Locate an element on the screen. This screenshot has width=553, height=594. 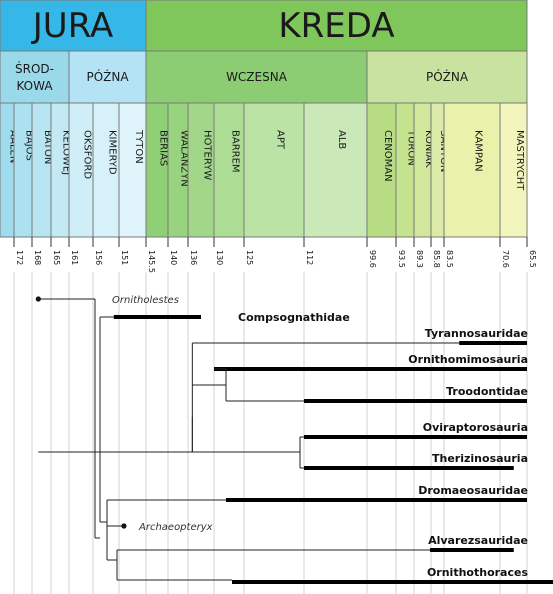
stage-label: ALB is located at coordinates (341, 139).